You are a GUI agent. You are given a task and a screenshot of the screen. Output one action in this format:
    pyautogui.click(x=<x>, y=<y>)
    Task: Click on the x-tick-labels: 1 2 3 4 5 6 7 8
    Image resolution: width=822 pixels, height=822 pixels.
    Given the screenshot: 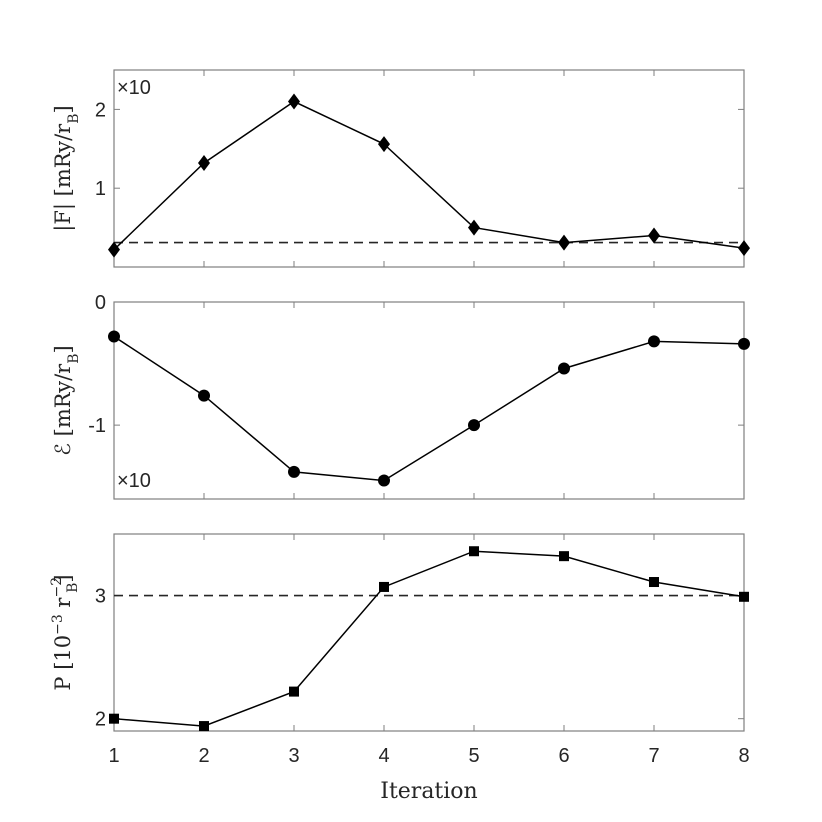 What is the action you would take?
    pyautogui.click(x=428, y=756)
    